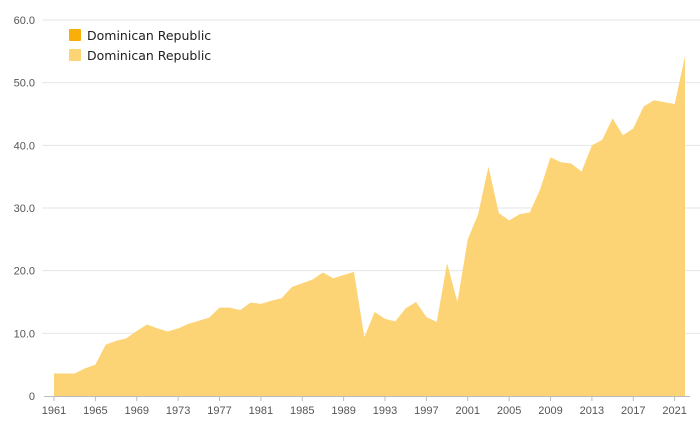 The height and width of the screenshot is (433, 700). What do you see at coordinates (385, 411) in the screenshot?
I see `x-tick-label: 1993` at bounding box center [385, 411].